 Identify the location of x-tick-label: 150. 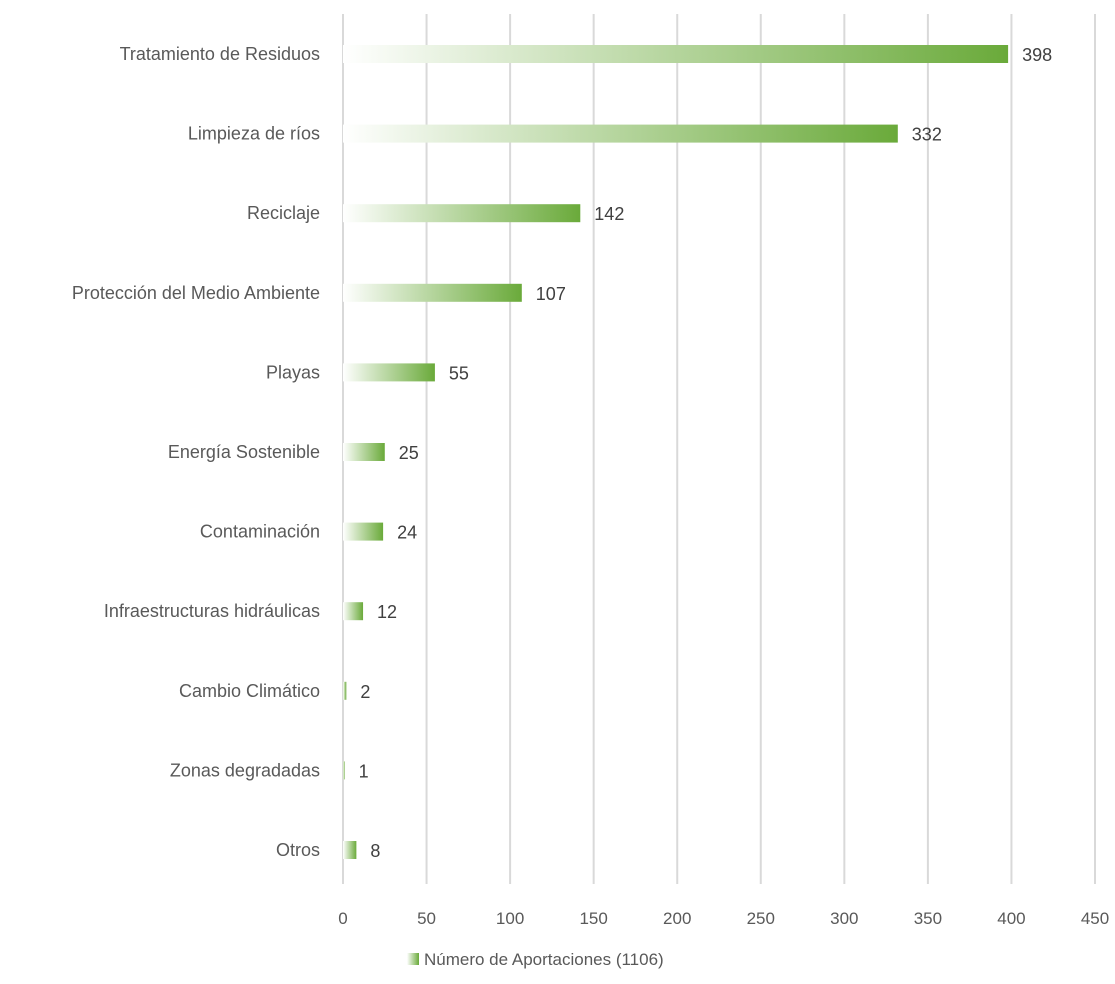
(593, 918).